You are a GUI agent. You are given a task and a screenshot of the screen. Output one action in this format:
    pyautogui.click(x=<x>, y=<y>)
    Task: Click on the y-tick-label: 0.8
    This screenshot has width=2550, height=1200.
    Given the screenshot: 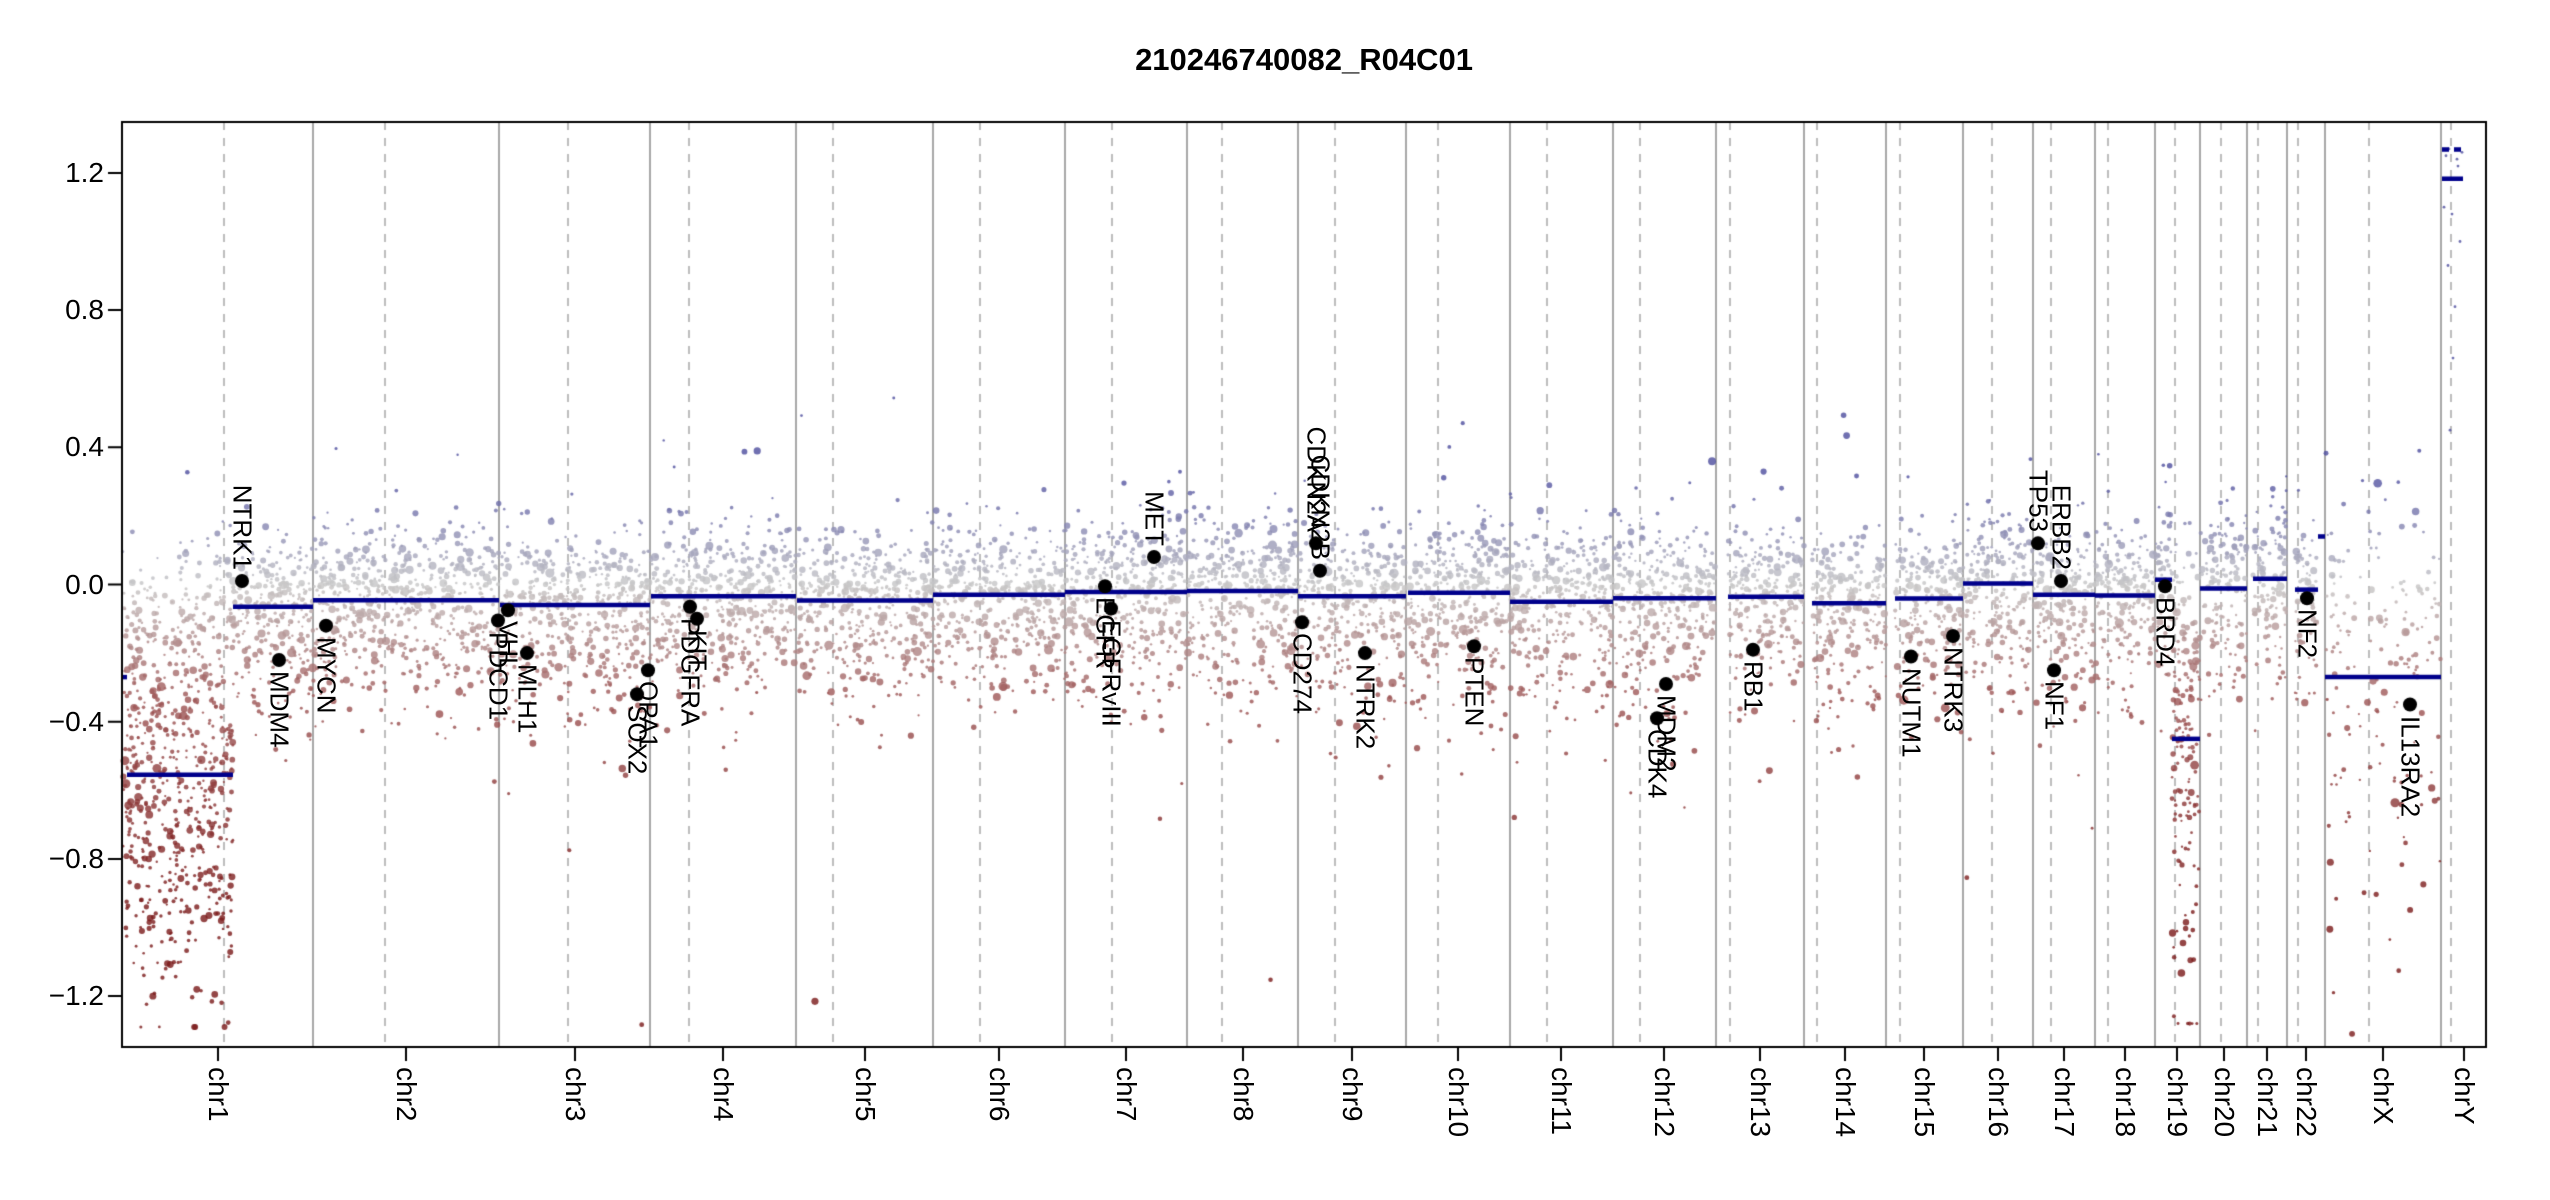 What is the action you would take?
    pyautogui.click(x=84, y=310)
    